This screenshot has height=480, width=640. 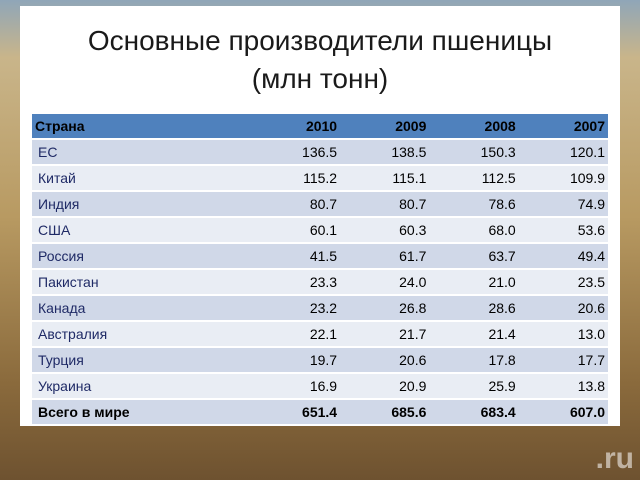 I want to click on value-cell: 49.4, so click(x=563, y=256).